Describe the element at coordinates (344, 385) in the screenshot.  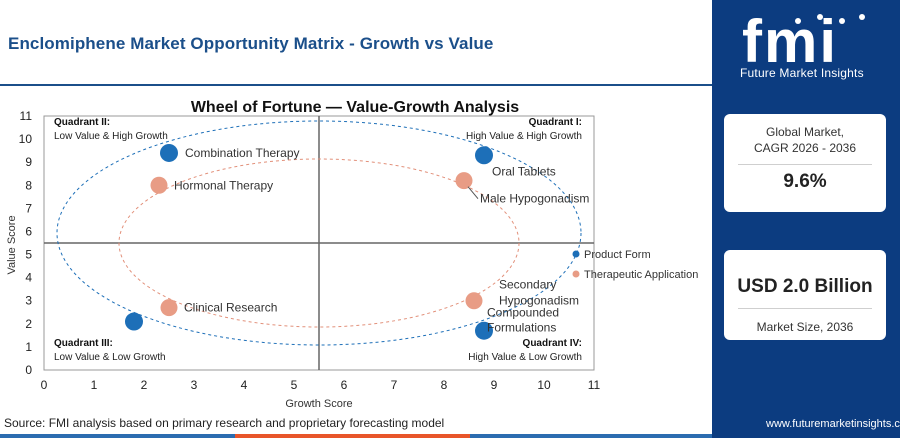
I see `x-tick-label: 6` at that location.